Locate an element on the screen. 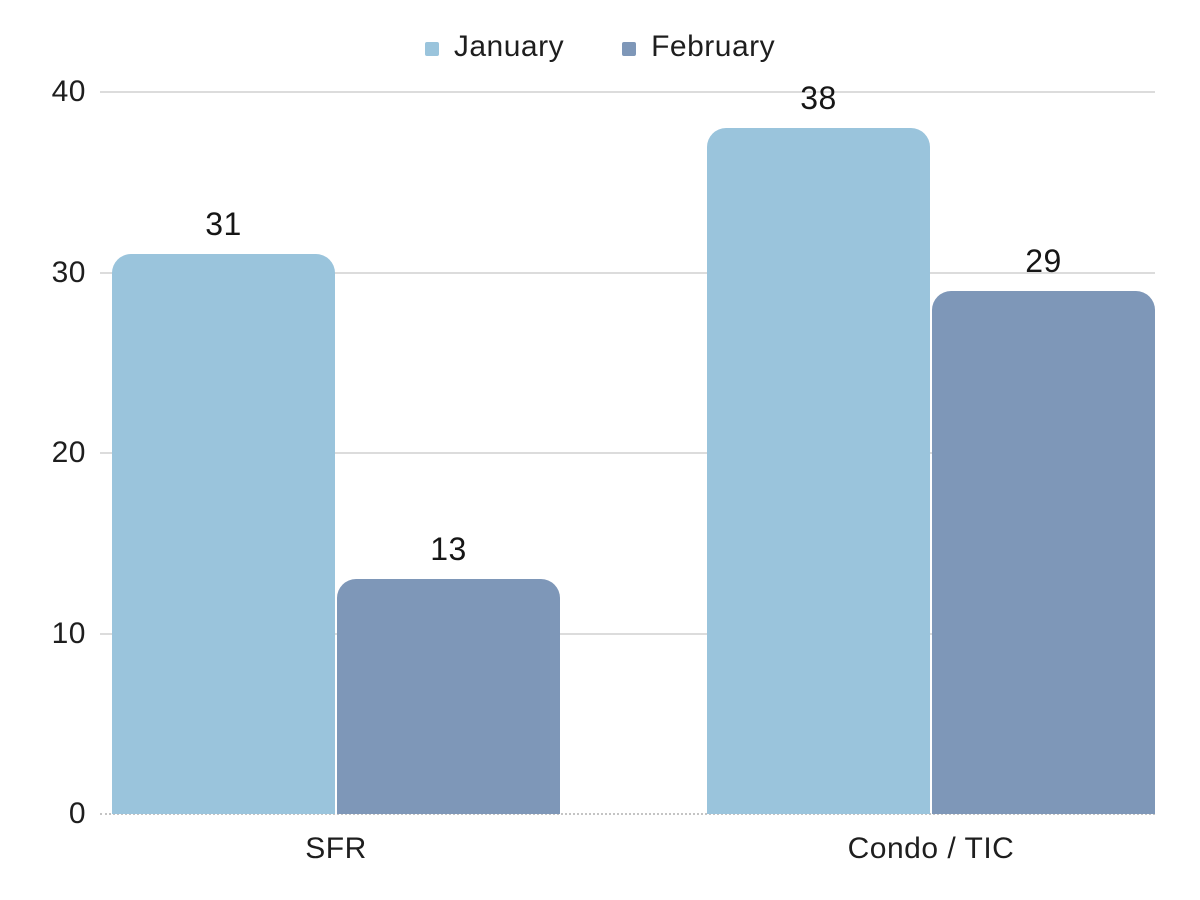 This screenshot has height=900, width=1200. bar-january-sfr is located at coordinates (223, 534).